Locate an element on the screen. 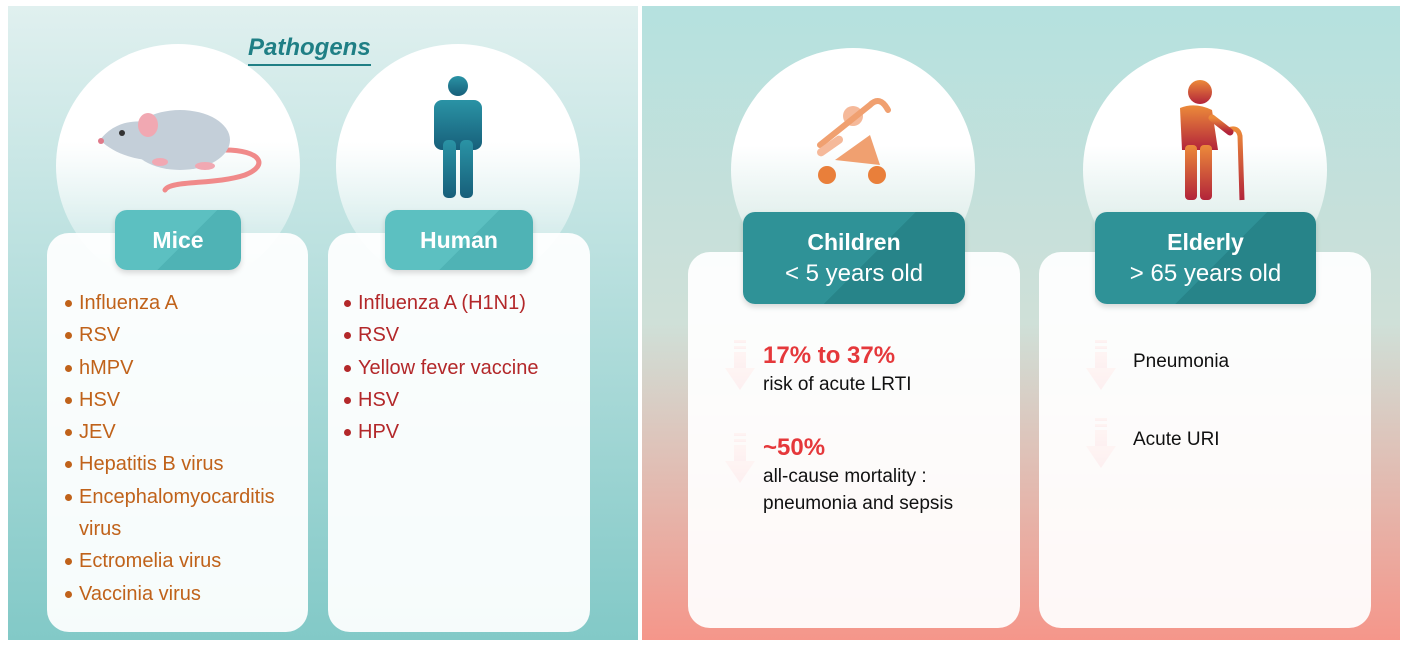 This screenshot has width=1407, height=646. pathogen-item: JEV is located at coordinates (184, 432).